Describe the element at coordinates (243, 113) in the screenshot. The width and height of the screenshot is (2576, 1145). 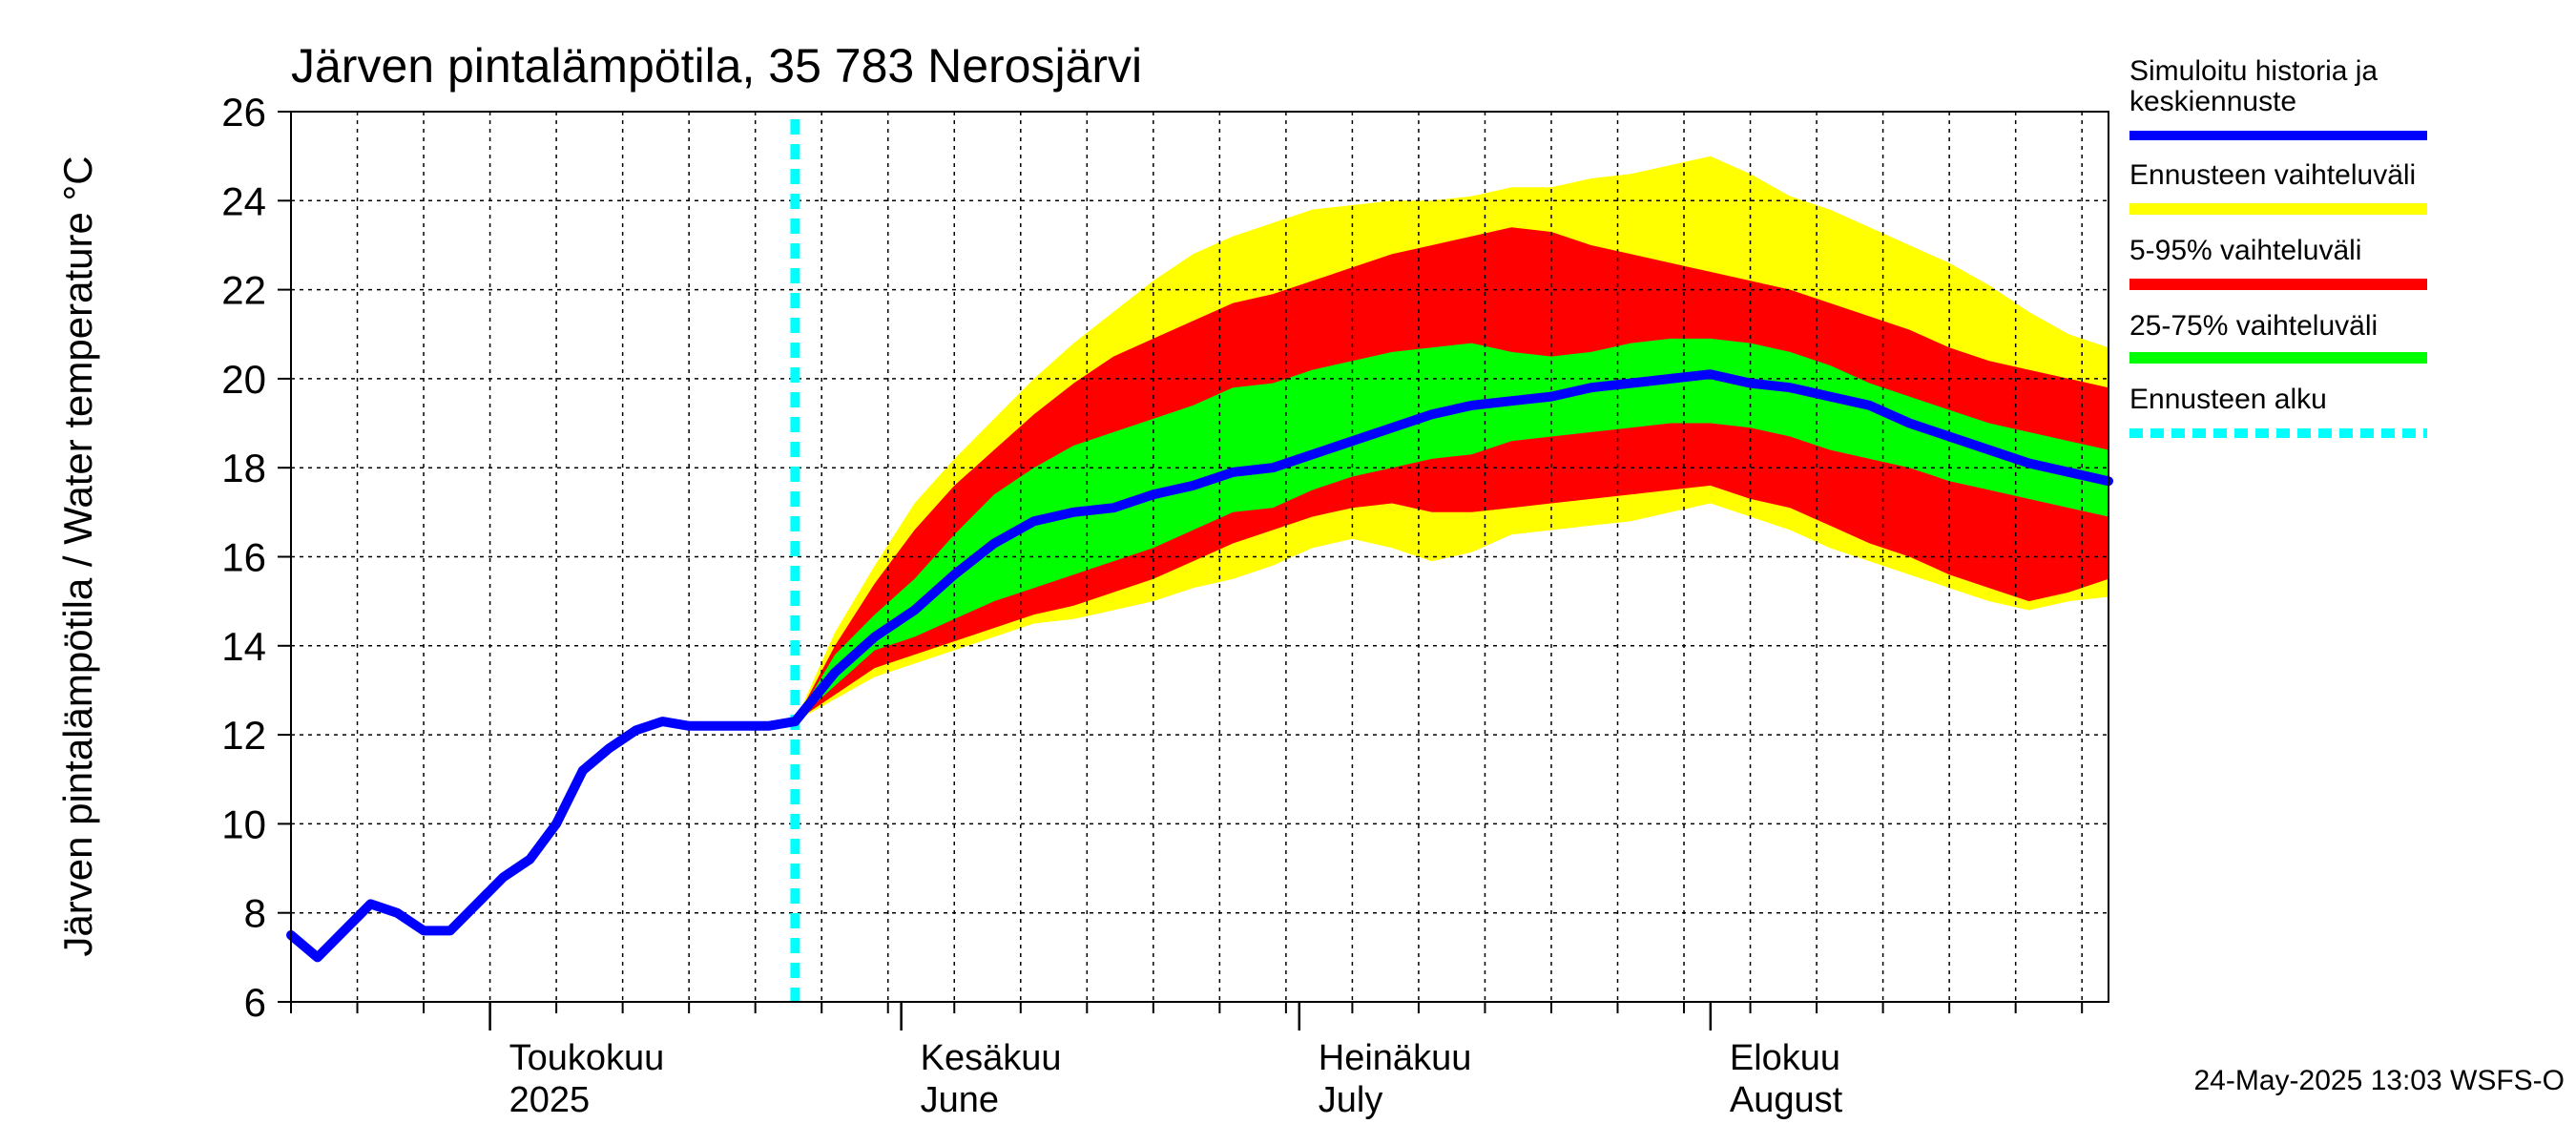
I see `y-tick-label: 26` at that location.